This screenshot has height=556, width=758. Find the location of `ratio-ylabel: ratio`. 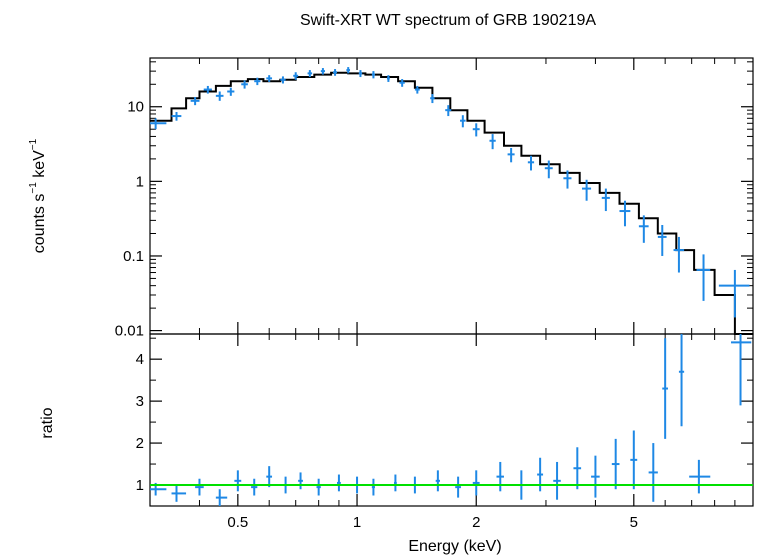

ratio-ylabel: ratio is located at coordinates (47, 422).